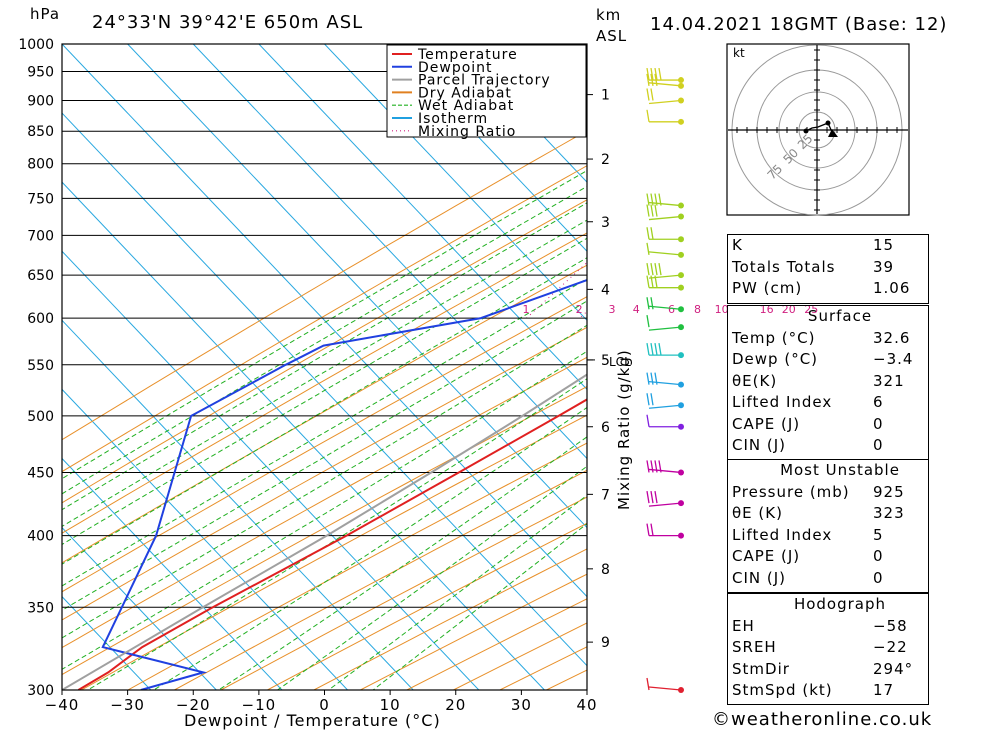 The width and height of the screenshot is (1000, 733). Describe the element at coordinates (605, 570) in the screenshot. I see `height-tick-label: 8` at that location.